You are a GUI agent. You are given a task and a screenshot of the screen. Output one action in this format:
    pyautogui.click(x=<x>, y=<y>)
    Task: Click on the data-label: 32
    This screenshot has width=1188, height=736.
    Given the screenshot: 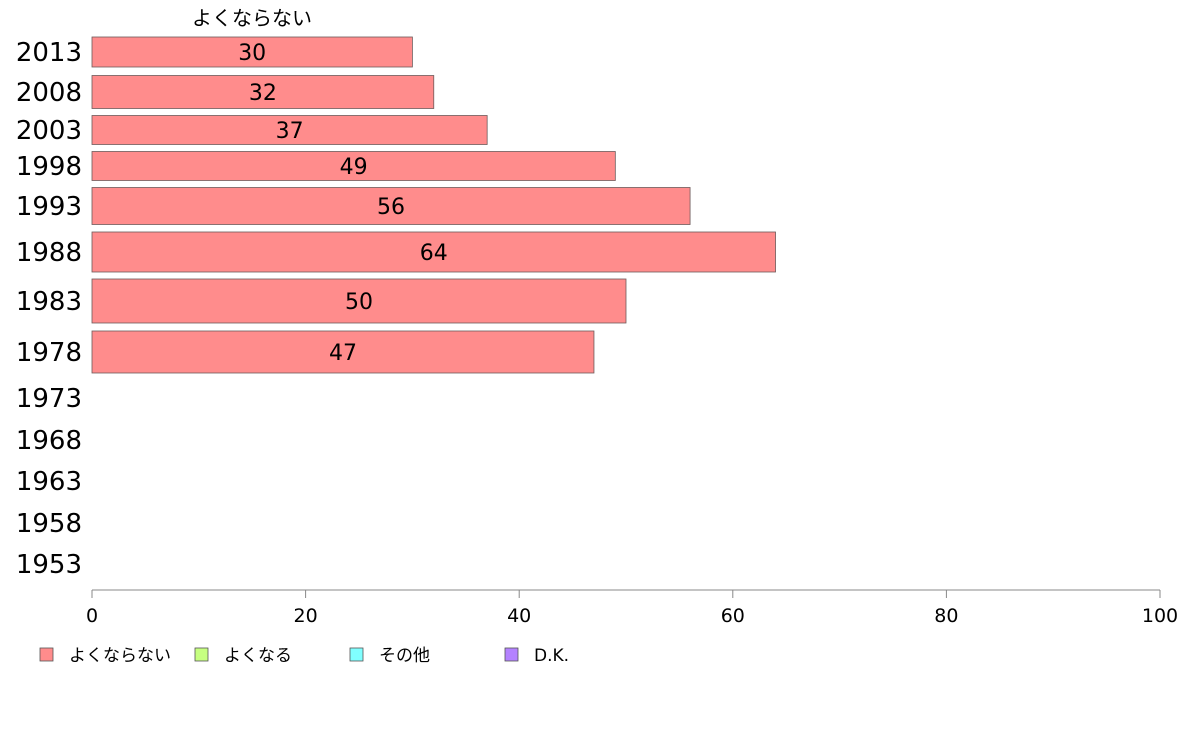 What is the action you would take?
    pyautogui.click(x=263, y=93)
    